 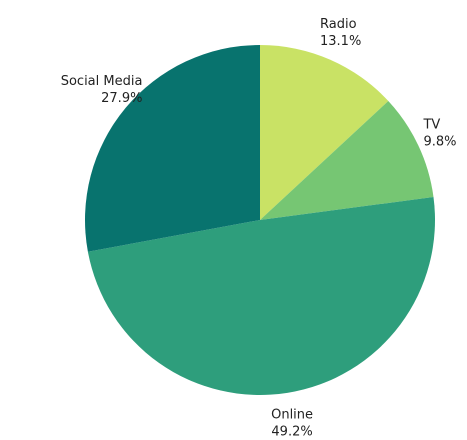 What do you see at coordinates (102, 81) in the screenshot?
I see `slice-label-social-media: Social Media` at bounding box center [102, 81].